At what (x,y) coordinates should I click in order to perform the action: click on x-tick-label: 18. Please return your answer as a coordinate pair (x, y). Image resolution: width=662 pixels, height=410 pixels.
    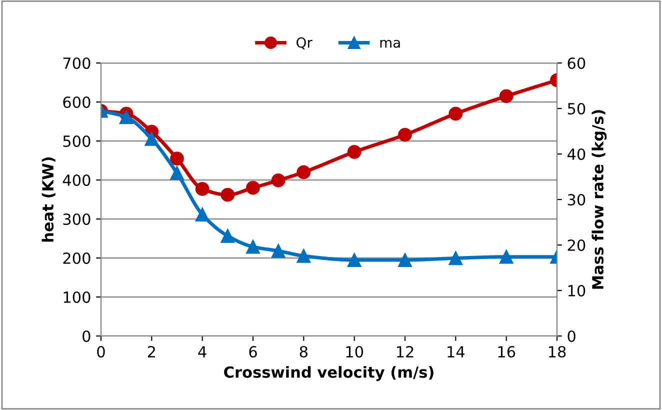
    Looking at the image, I should click on (557, 352).